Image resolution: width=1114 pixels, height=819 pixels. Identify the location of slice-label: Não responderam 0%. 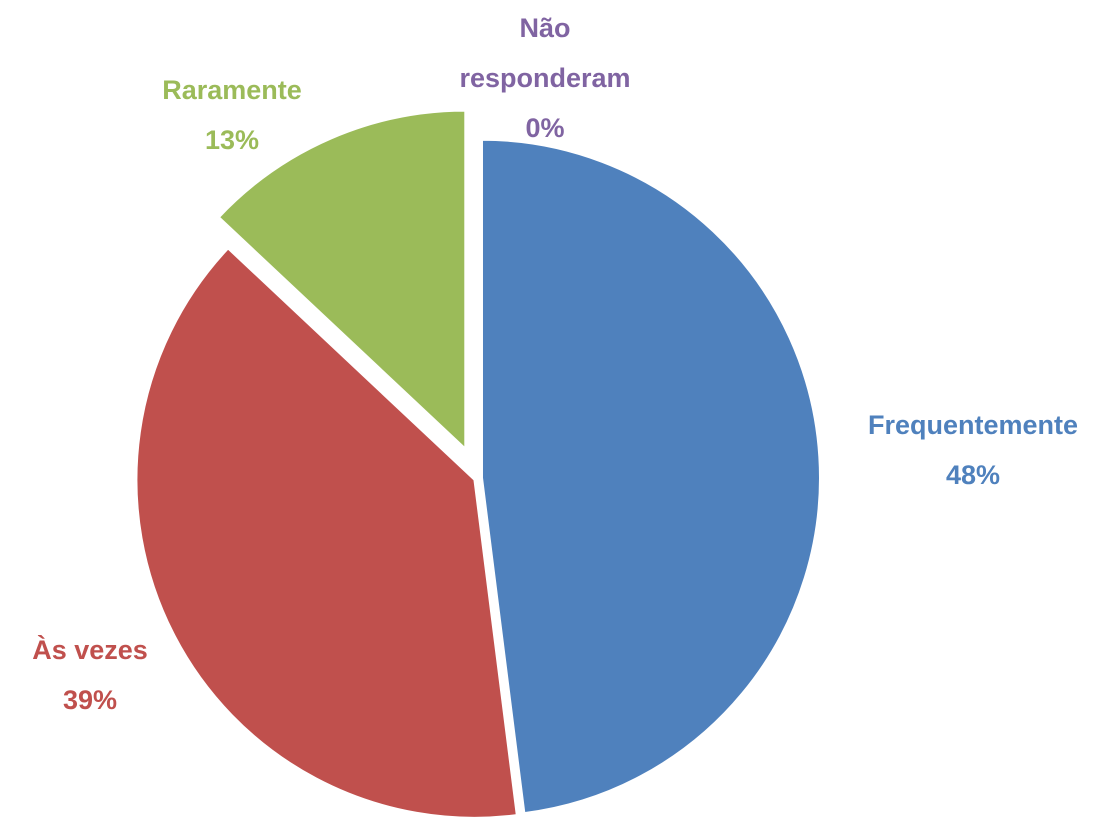
(545, 78).